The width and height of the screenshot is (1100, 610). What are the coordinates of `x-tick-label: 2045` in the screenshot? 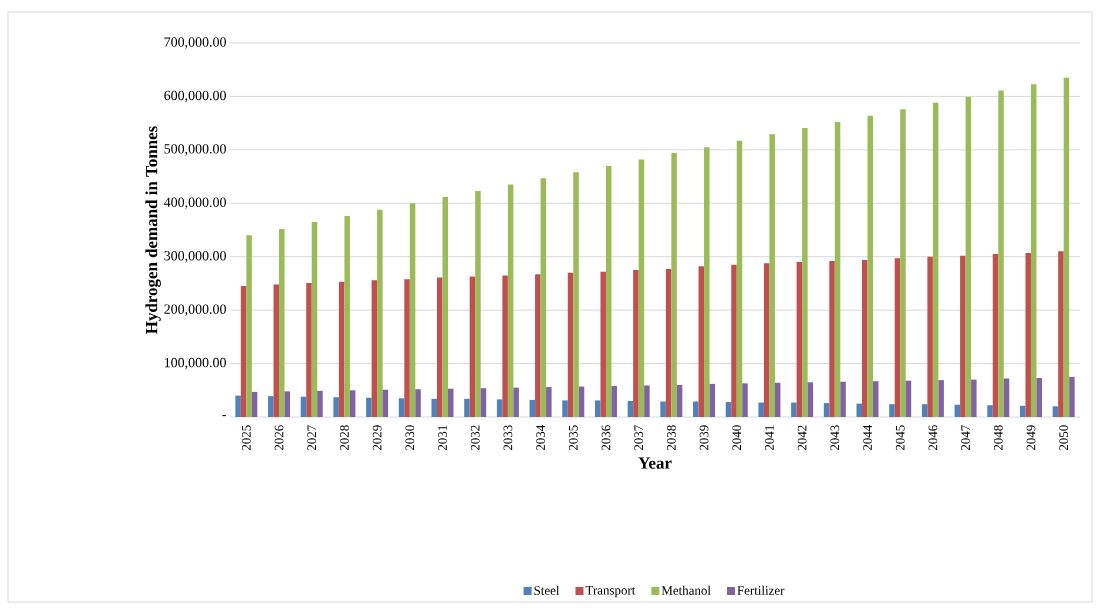 It's located at (900, 438).